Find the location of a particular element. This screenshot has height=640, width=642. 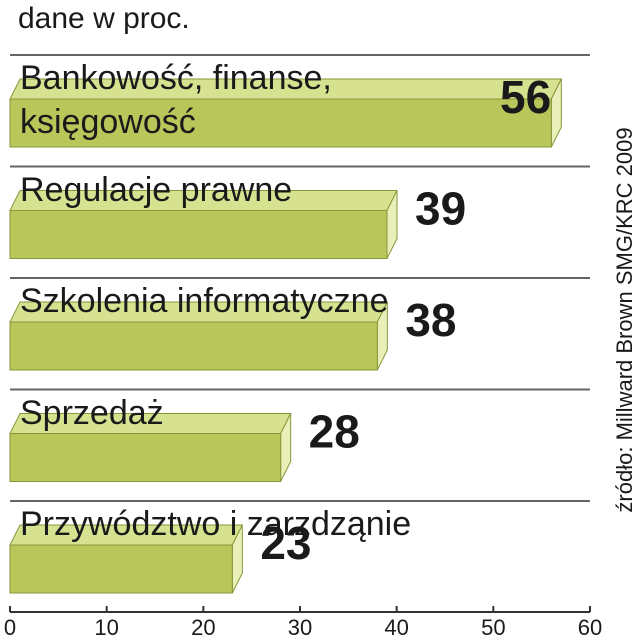

x-tick-label: 40 is located at coordinates (396, 627).